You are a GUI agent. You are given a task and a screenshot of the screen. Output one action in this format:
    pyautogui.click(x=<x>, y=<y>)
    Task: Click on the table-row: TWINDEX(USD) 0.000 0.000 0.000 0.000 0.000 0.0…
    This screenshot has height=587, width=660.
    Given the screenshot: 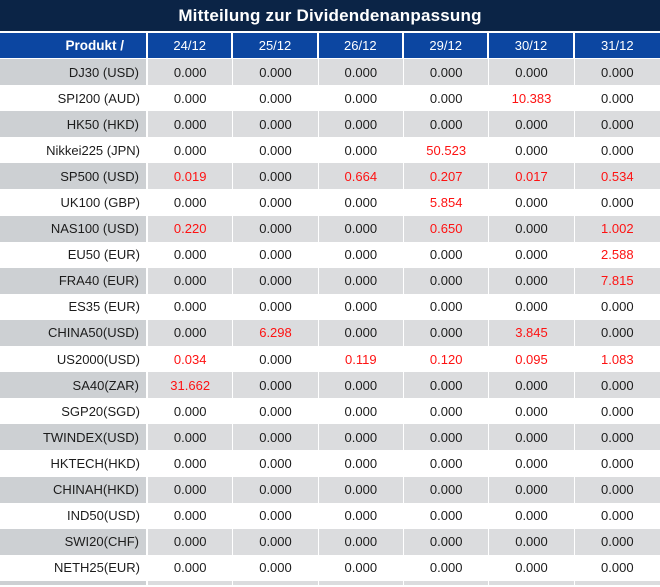 What is the action you would take?
    pyautogui.click(x=330, y=437)
    